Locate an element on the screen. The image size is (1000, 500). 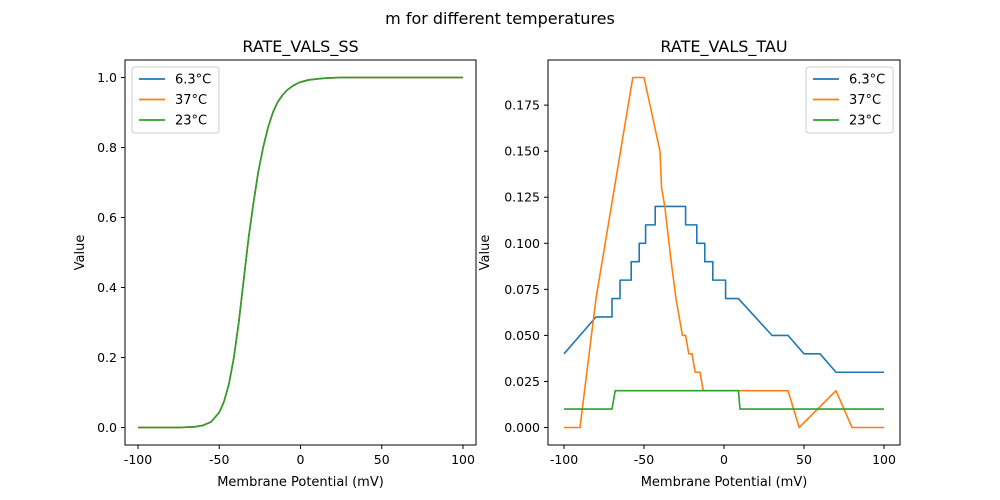
chart-ss-title: RATE_VALS_SS is located at coordinates (300, 47).